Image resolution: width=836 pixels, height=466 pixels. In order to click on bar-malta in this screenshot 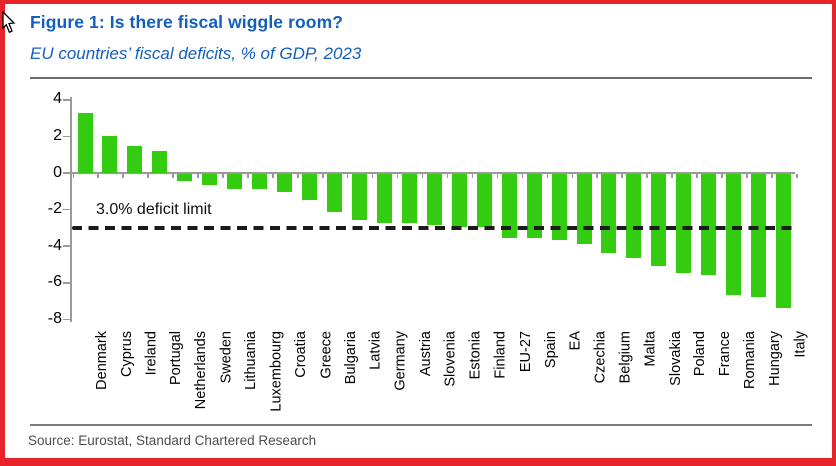, I will do `click(634, 216)`.